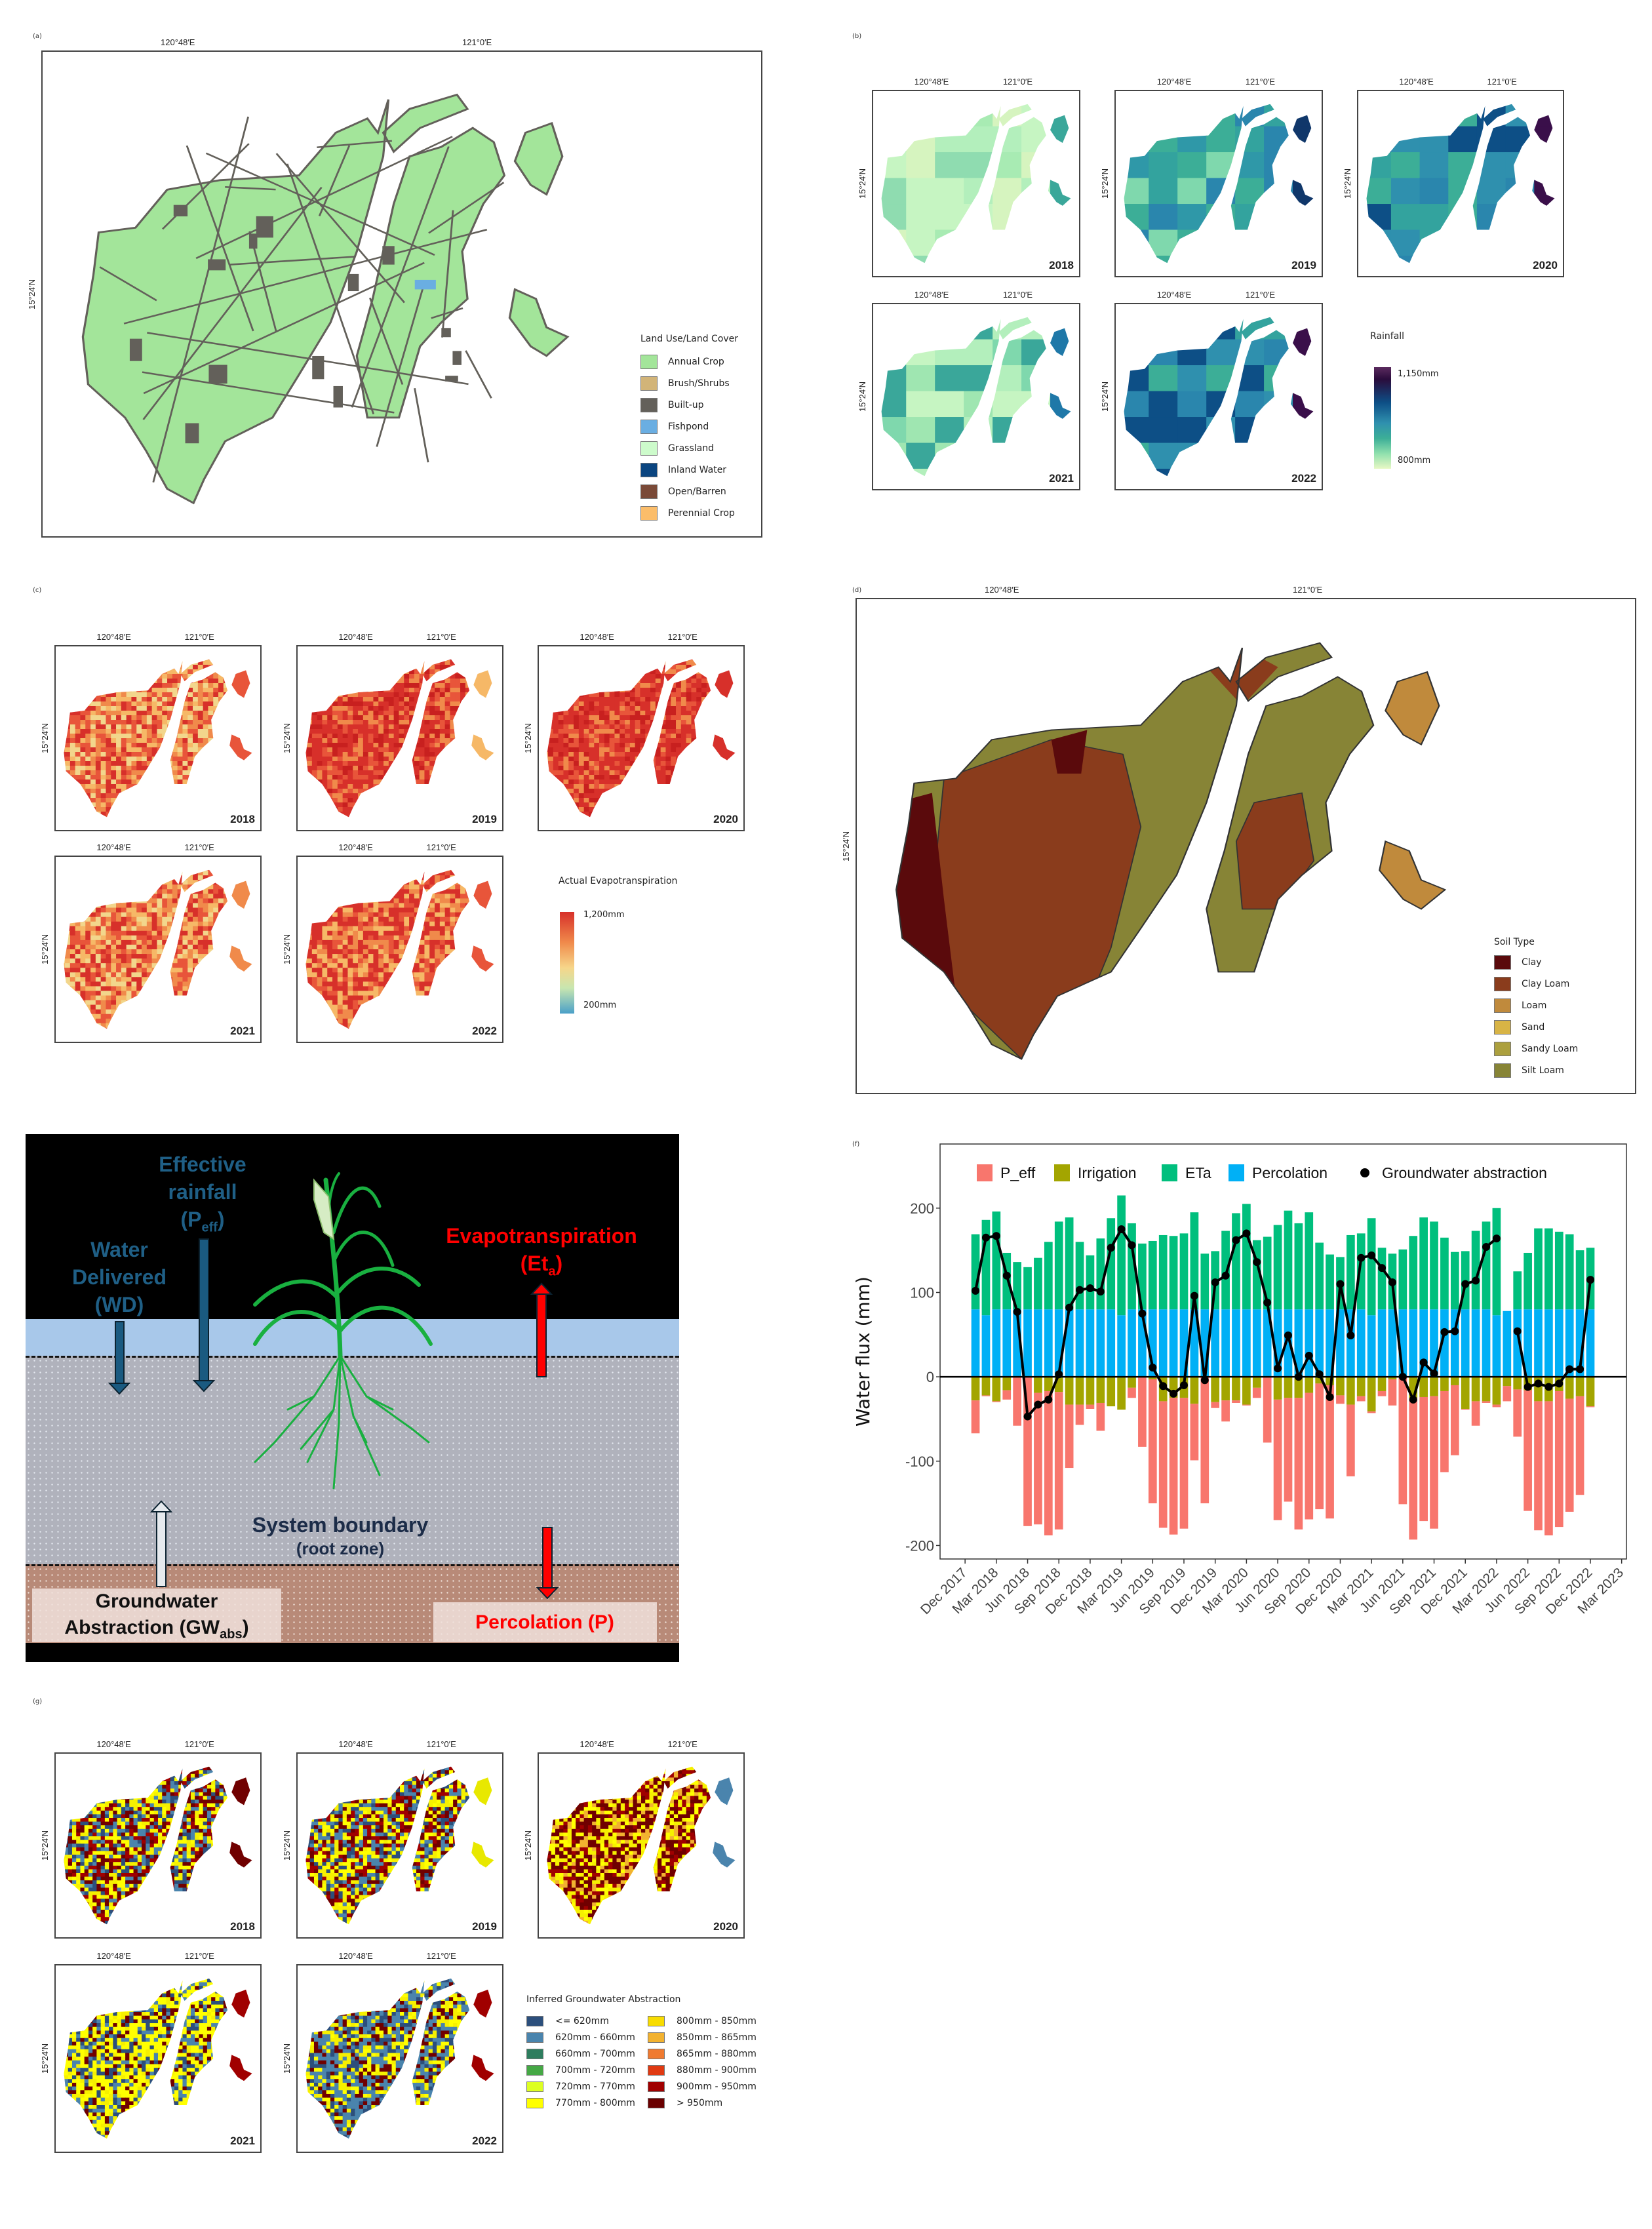 This screenshot has width=1652, height=2229. Describe the element at coordinates (242, 819) in the screenshot. I see `year-label: 2018` at that location.